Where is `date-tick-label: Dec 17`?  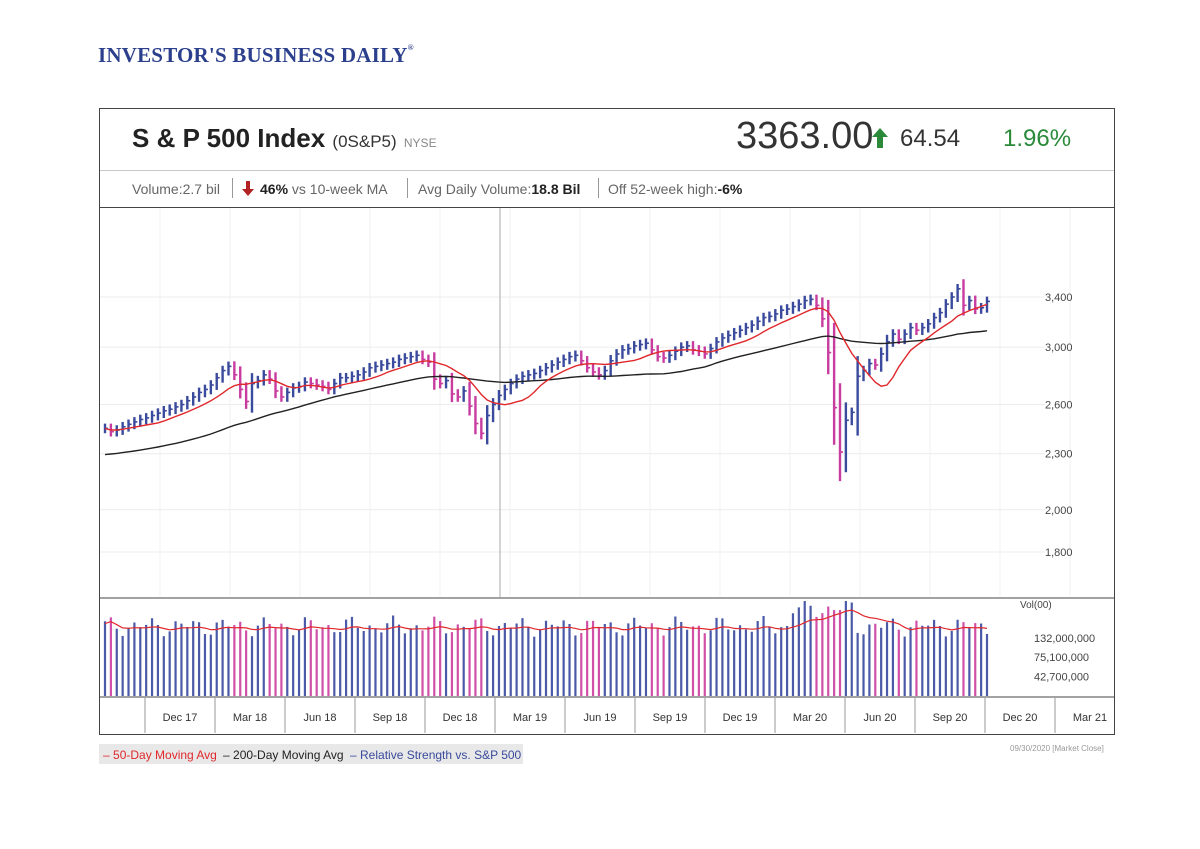 date-tick-label: Dec 17 is located at coordinates (180, 718).